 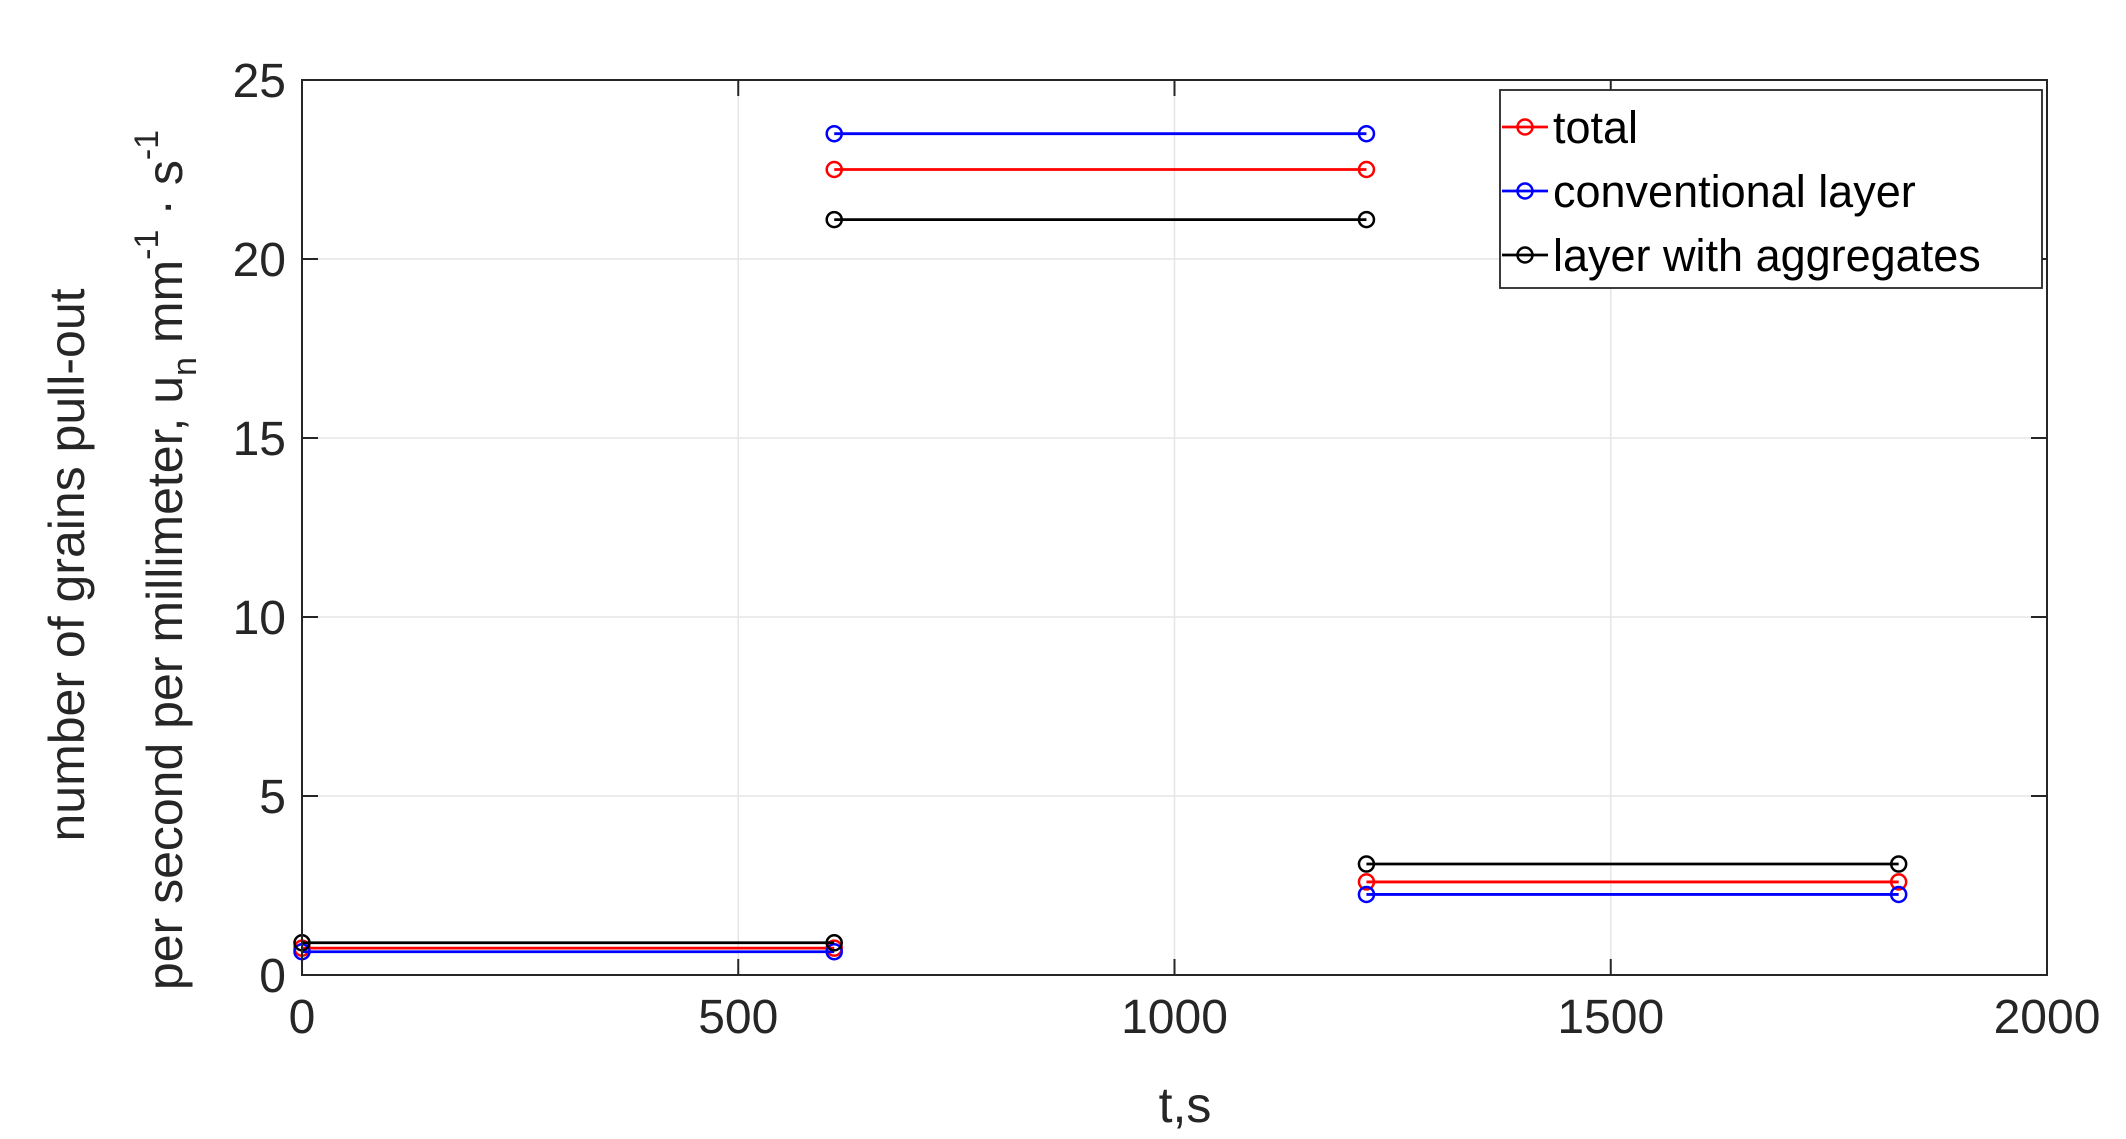 What do you see at coordinates (1734, 191) in the screenshot?
I see `legend-label: conventional layer` at bounding box center [1734, 191].